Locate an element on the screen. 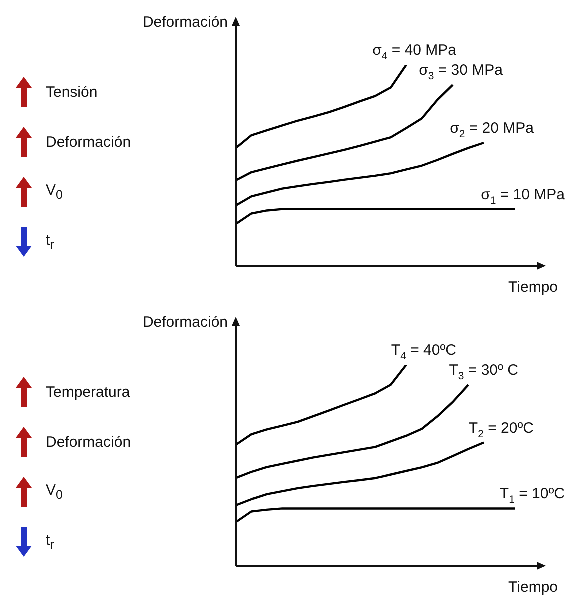 This screenshot has height=600, width=577. text: Tensión is located at coordinates (72, 92).